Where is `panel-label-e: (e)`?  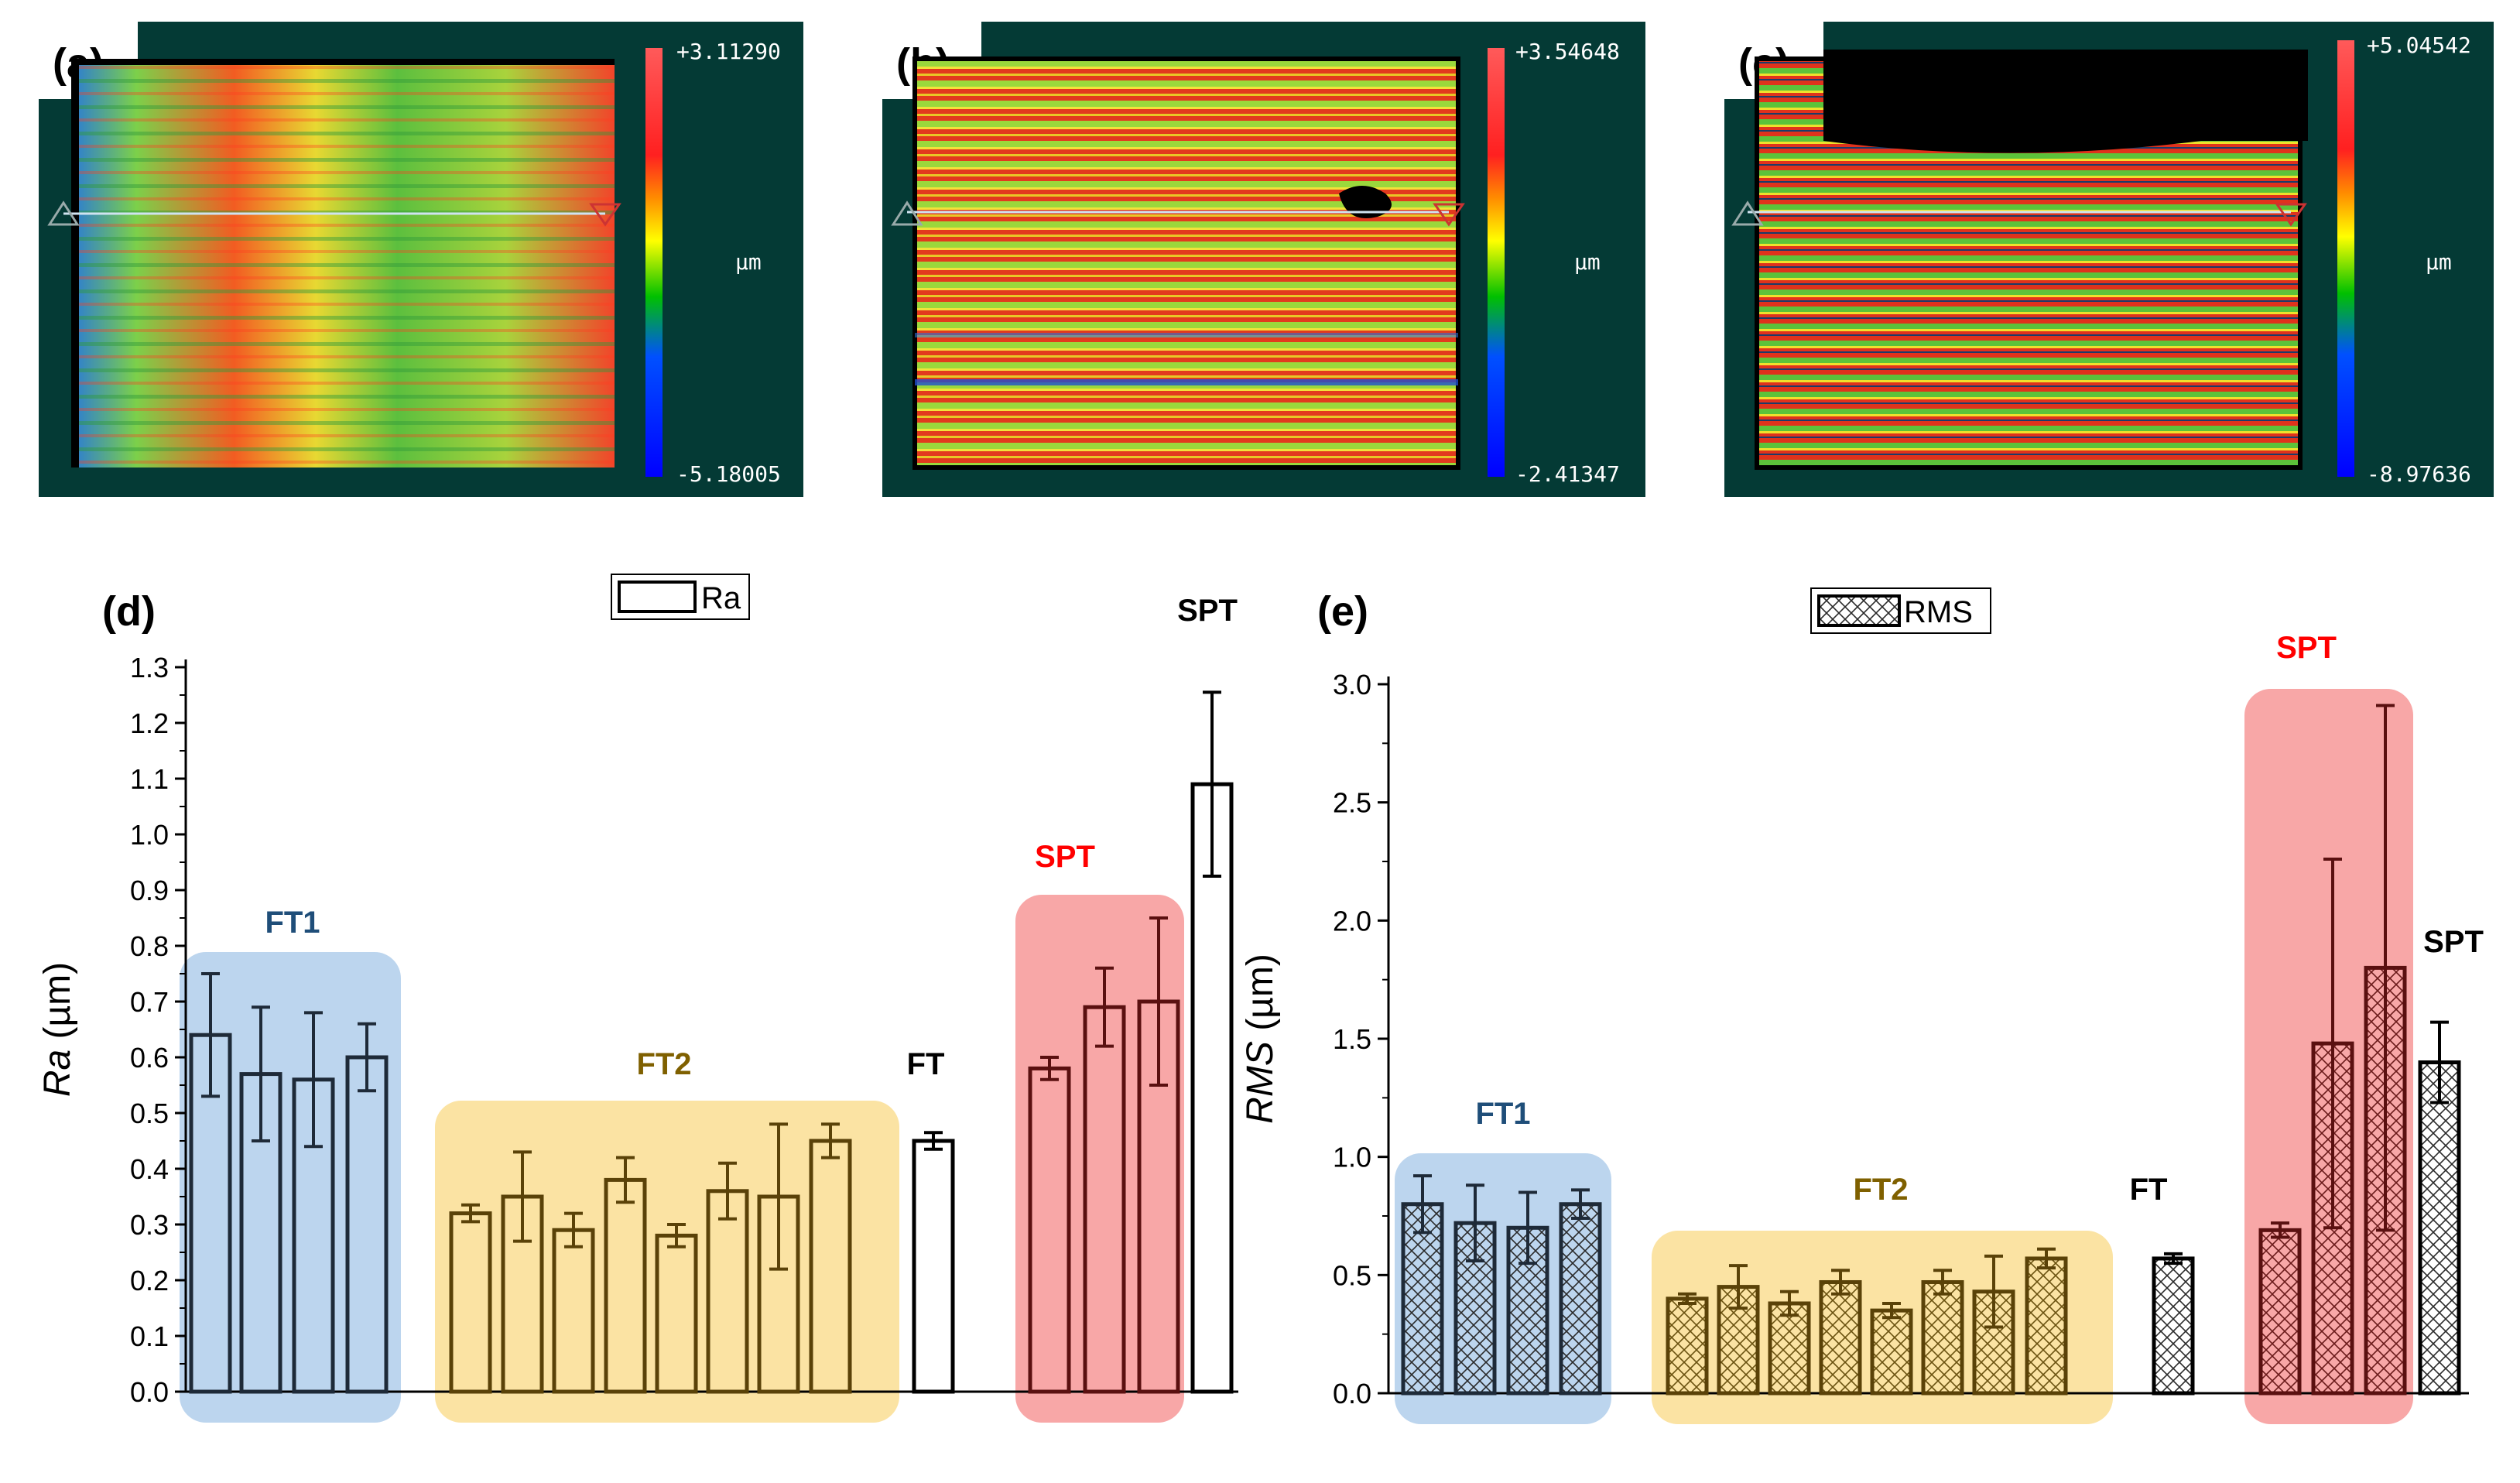 panel-label-e: (e) is located at coordinates (1343, 611).